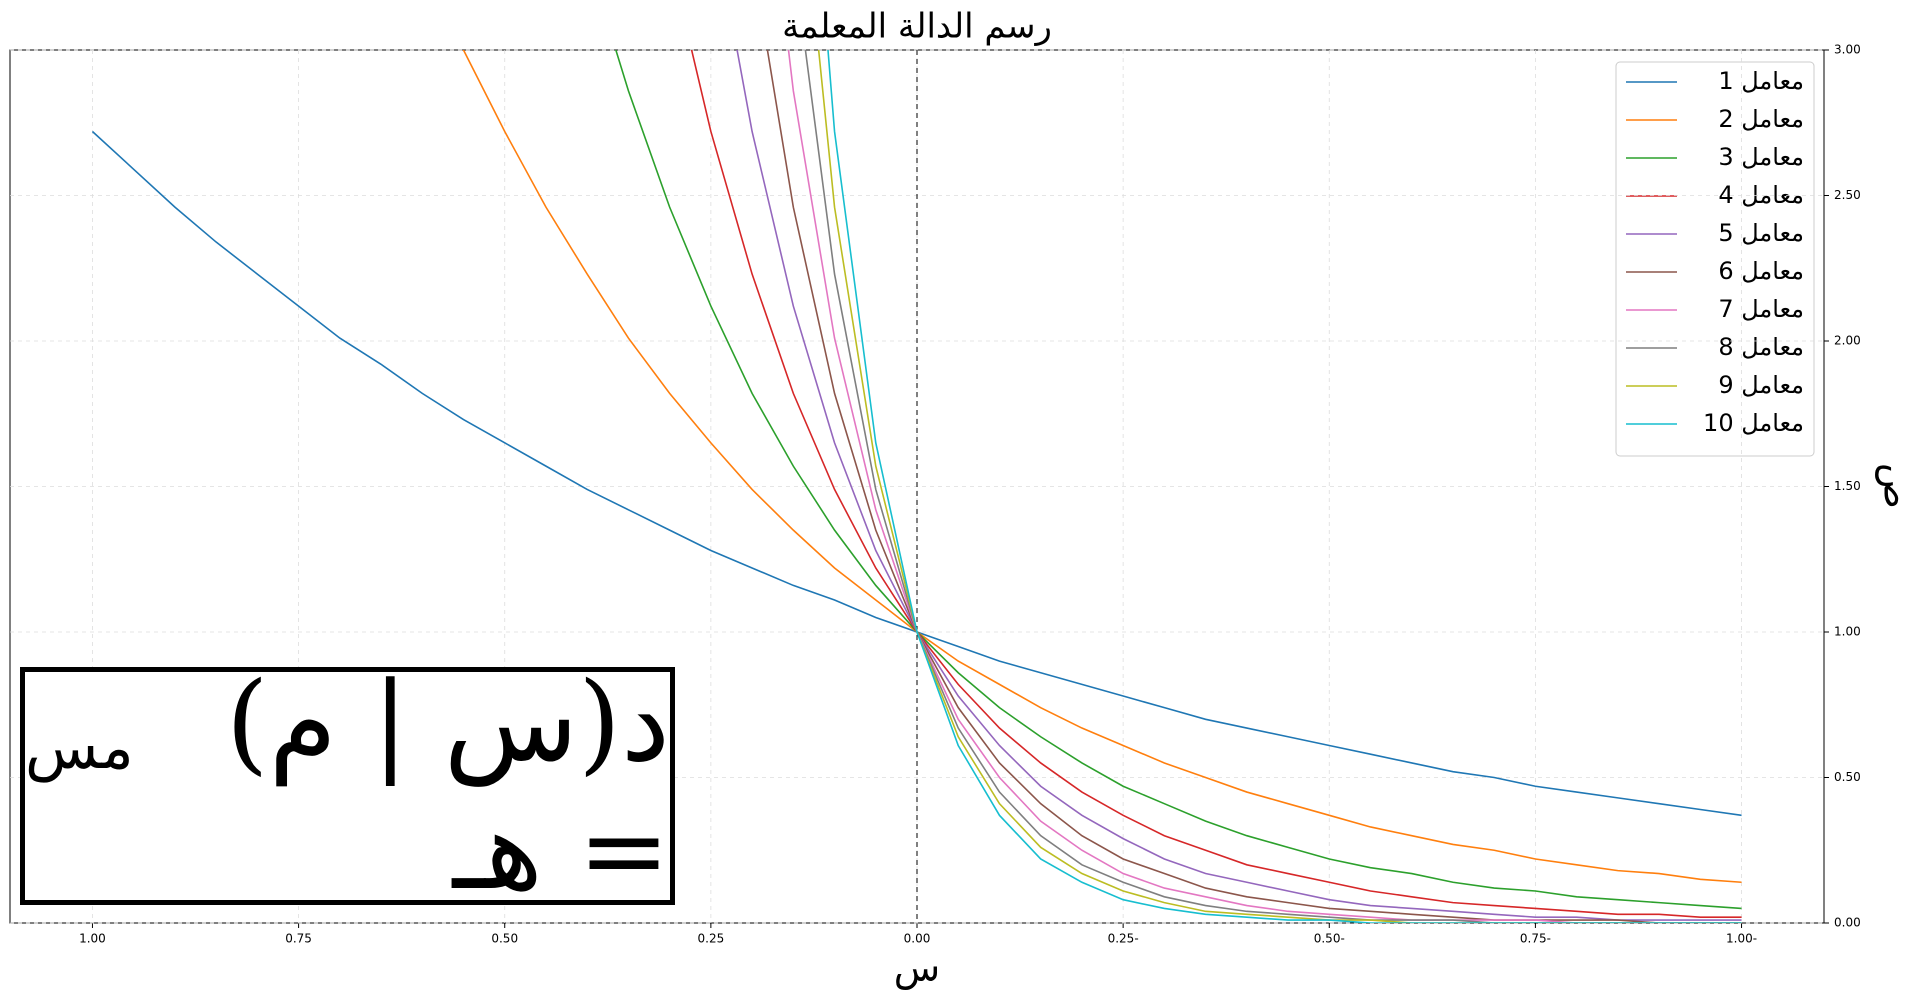 Image resolution: width=1920 pixels, height=1003 pixels. I want to click on legend-label: معامل 6, so click(1761, 271).